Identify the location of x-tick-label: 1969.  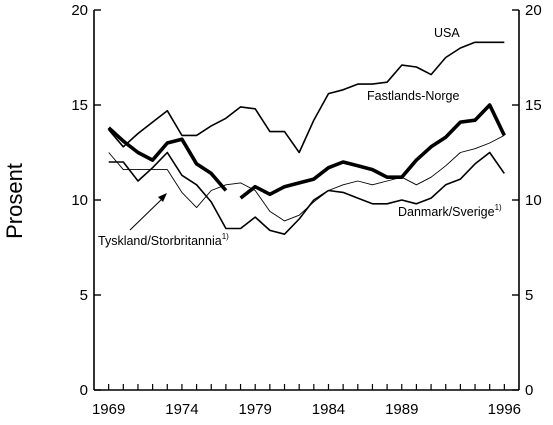
(108, 409).